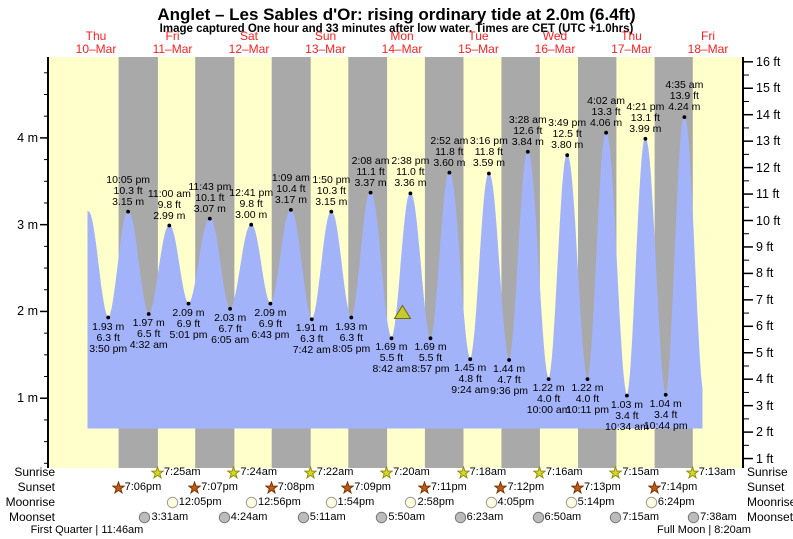  What do you see at coordinates (708, 42) in the screenshot?
I see `day-label: Fri 18–Mar` at bounding box center [708, 42].